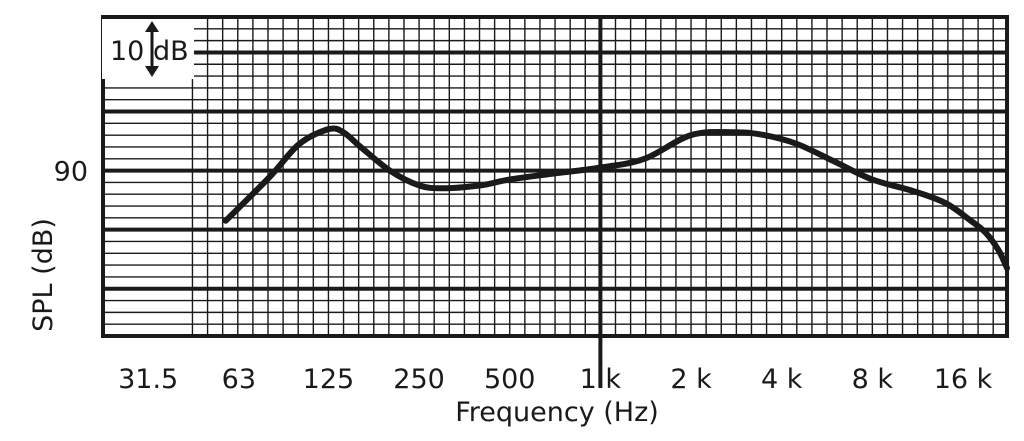 Image resolution: width=1024 pixels, height=441 pixels. Describe the element at coordinates (152, 71) in the screenshot. I see `scale-marker-arrowhead-bottom` at that location.